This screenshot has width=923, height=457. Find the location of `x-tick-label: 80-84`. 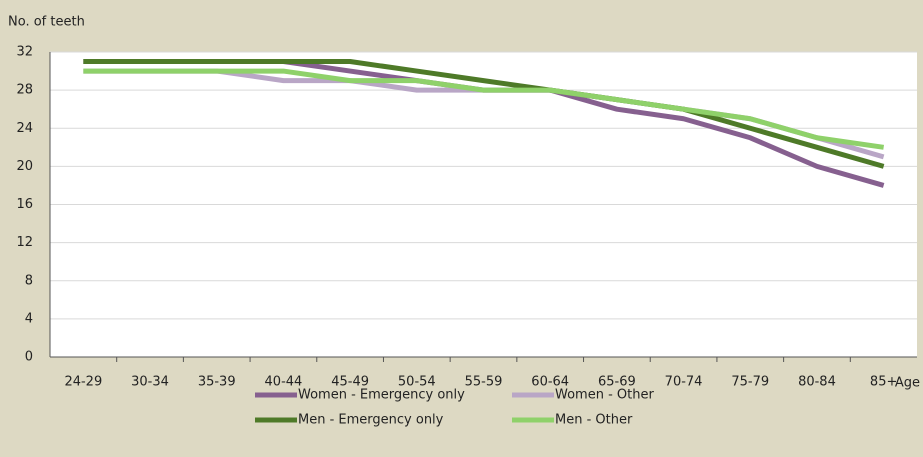

x-tick-label: 80-84 is located at coordinates (817, 382).